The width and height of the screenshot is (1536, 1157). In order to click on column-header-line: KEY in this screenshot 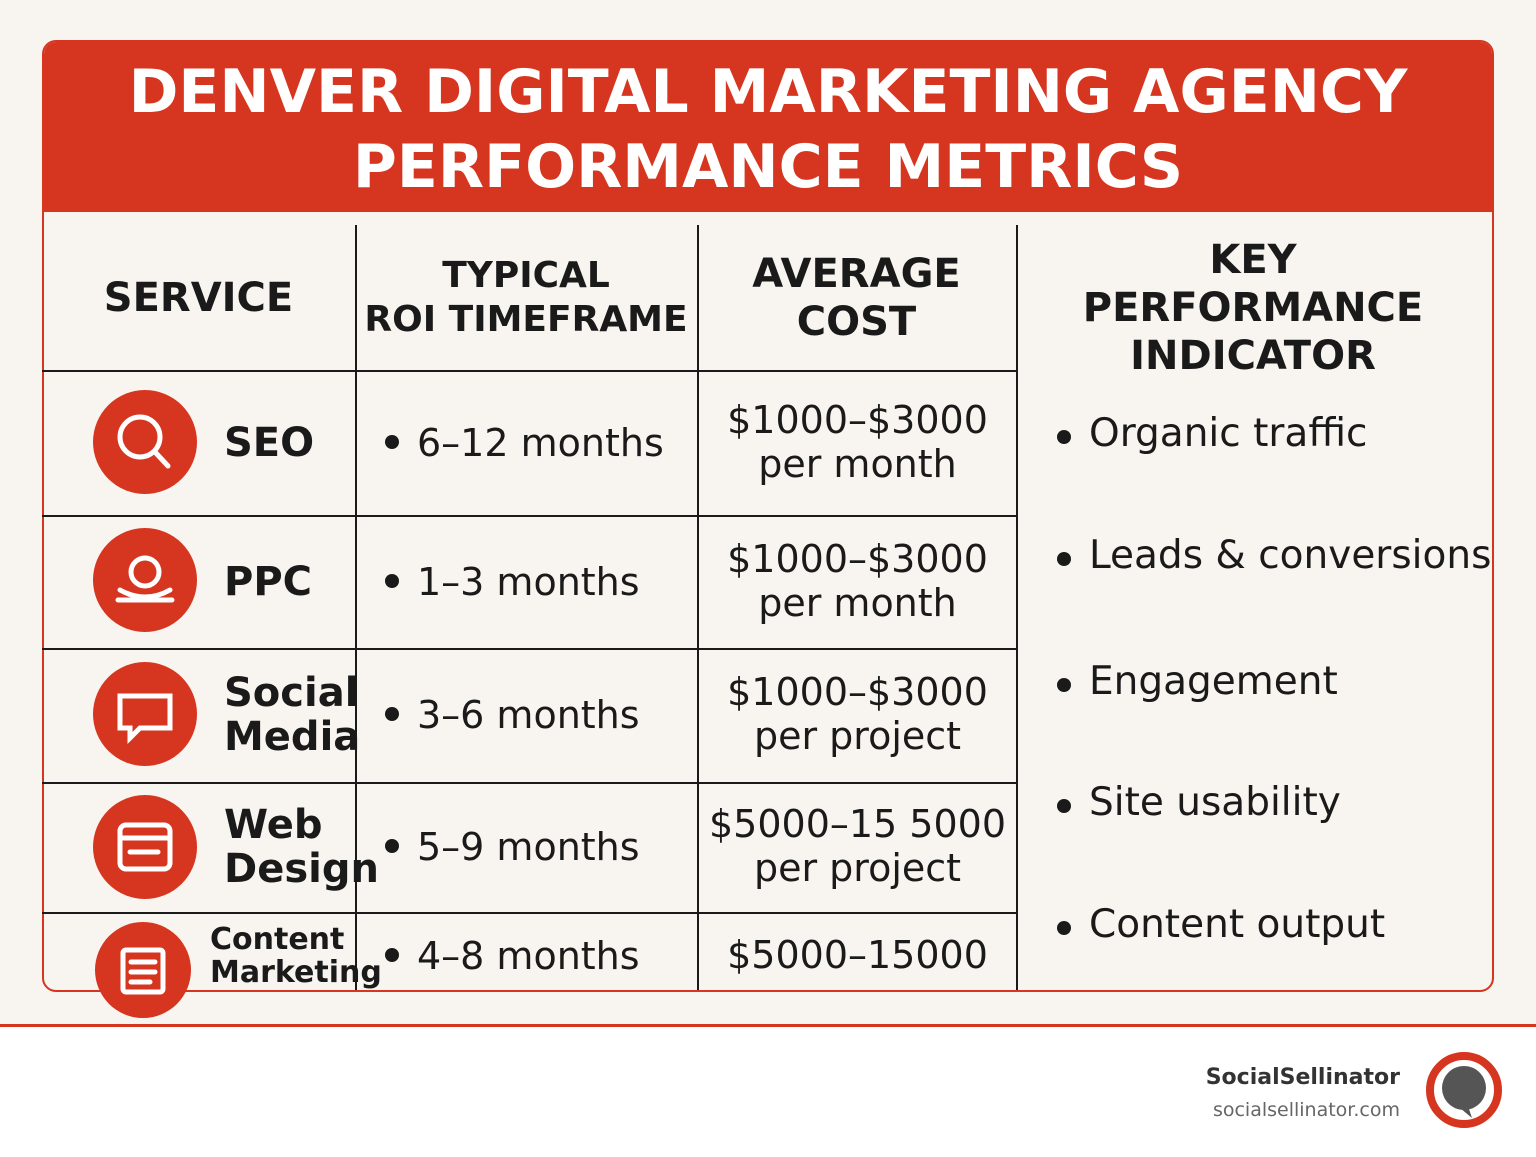, I will do `click(1253, 259)`.